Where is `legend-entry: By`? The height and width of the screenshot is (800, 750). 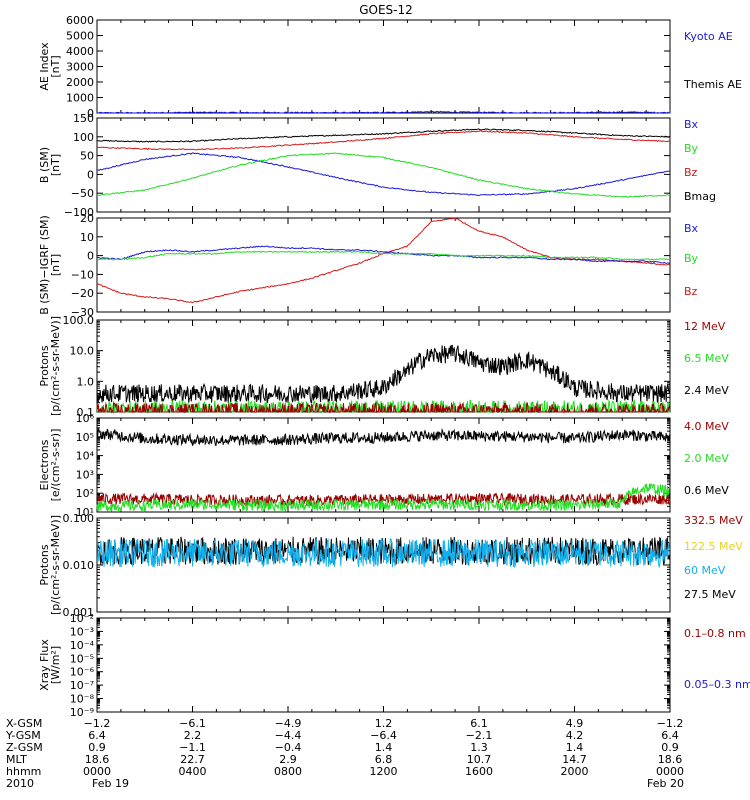
legend-entry: By is located at coordinates (691, 148).